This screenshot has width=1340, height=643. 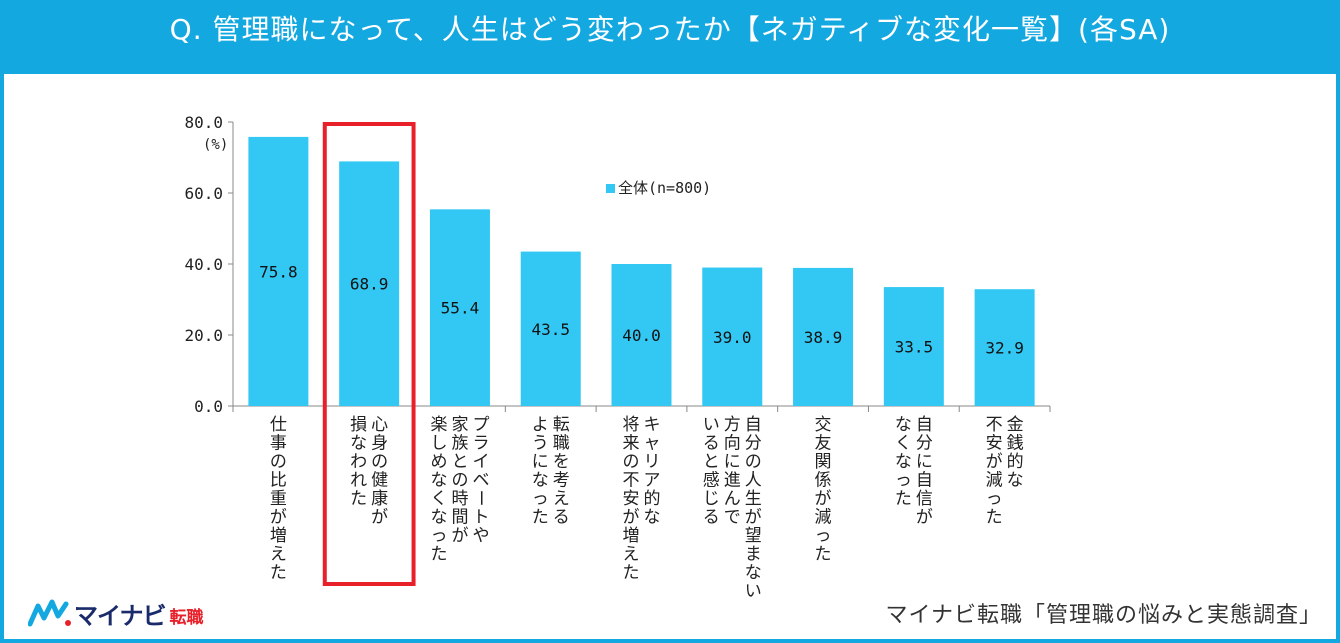 What do you see at coordinates (631, 444) in the screenshot?
I see `x-category-char: 来` at bounding box center [631, 444].